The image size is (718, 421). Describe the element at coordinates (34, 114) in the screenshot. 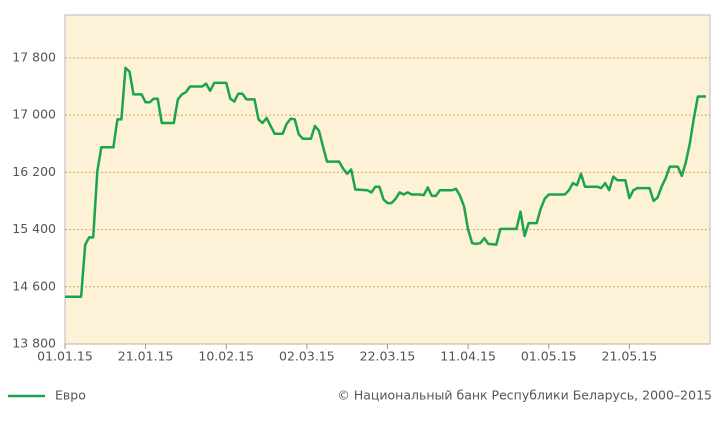

I see `y-tick-label: 17 000` at that location.